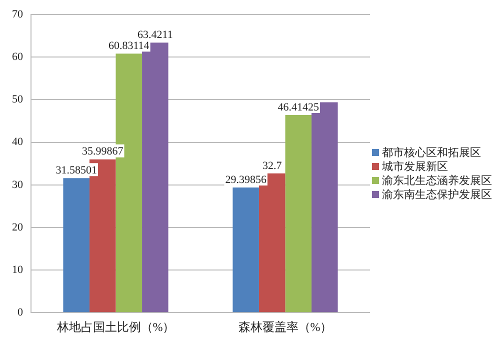 Image resolution: width=500 pixels, height=347 pixels. Describe the element at coordinates (155, 35) in the screenshot. I see `data-label: 63.4211` at that location.